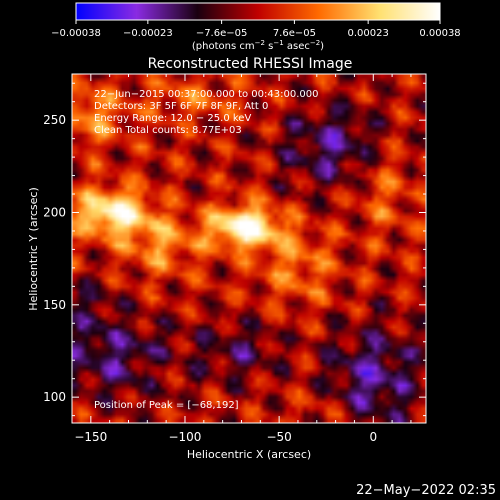  What do you see at coordinates (439, 33) in the screenshot?
I see `colorbar-tick-label: 0.00038` at bounding box center [439, 33].